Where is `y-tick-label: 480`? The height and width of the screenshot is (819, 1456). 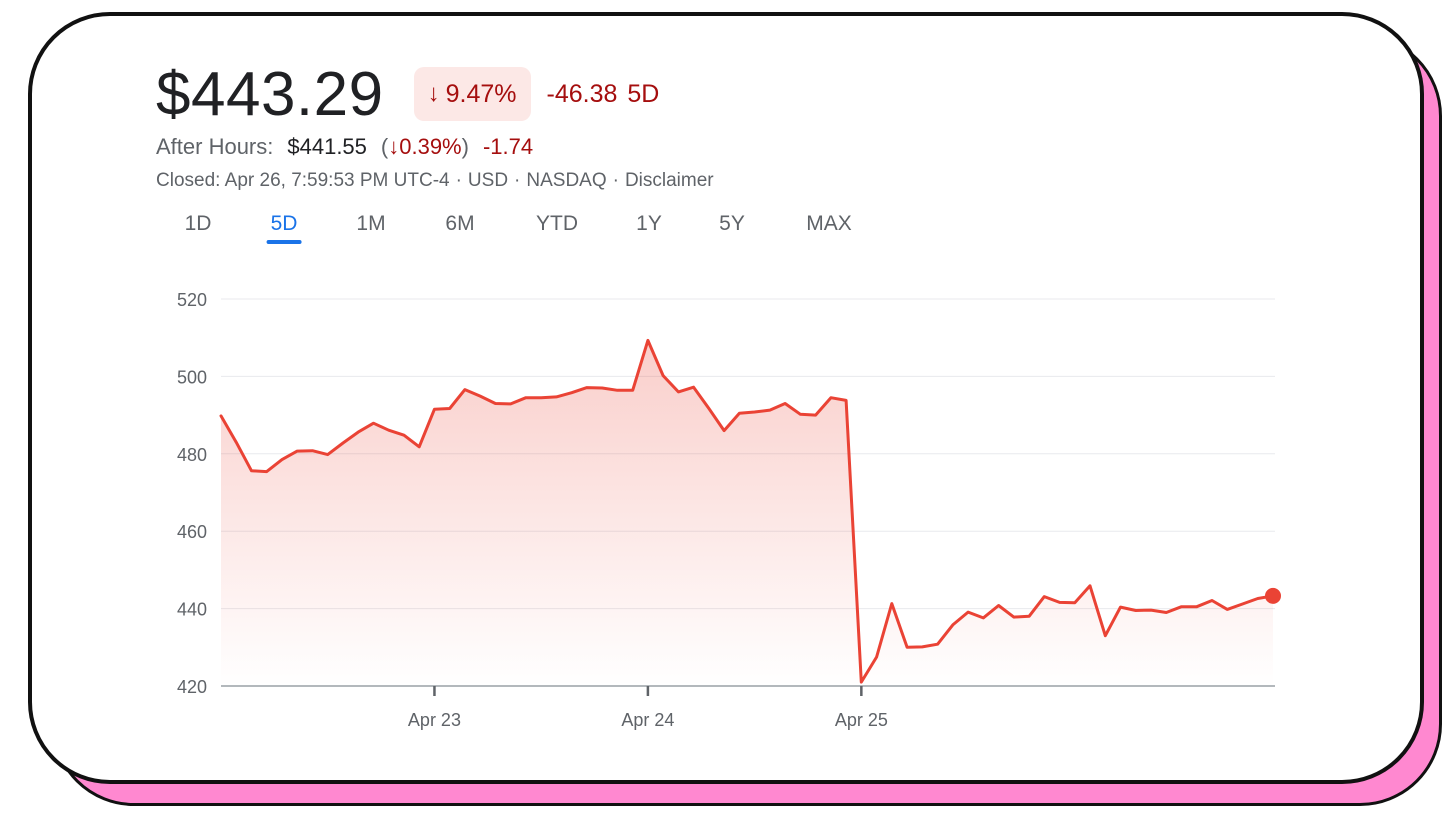
y-tick-label: 480 is located at coordinates (192, 455).